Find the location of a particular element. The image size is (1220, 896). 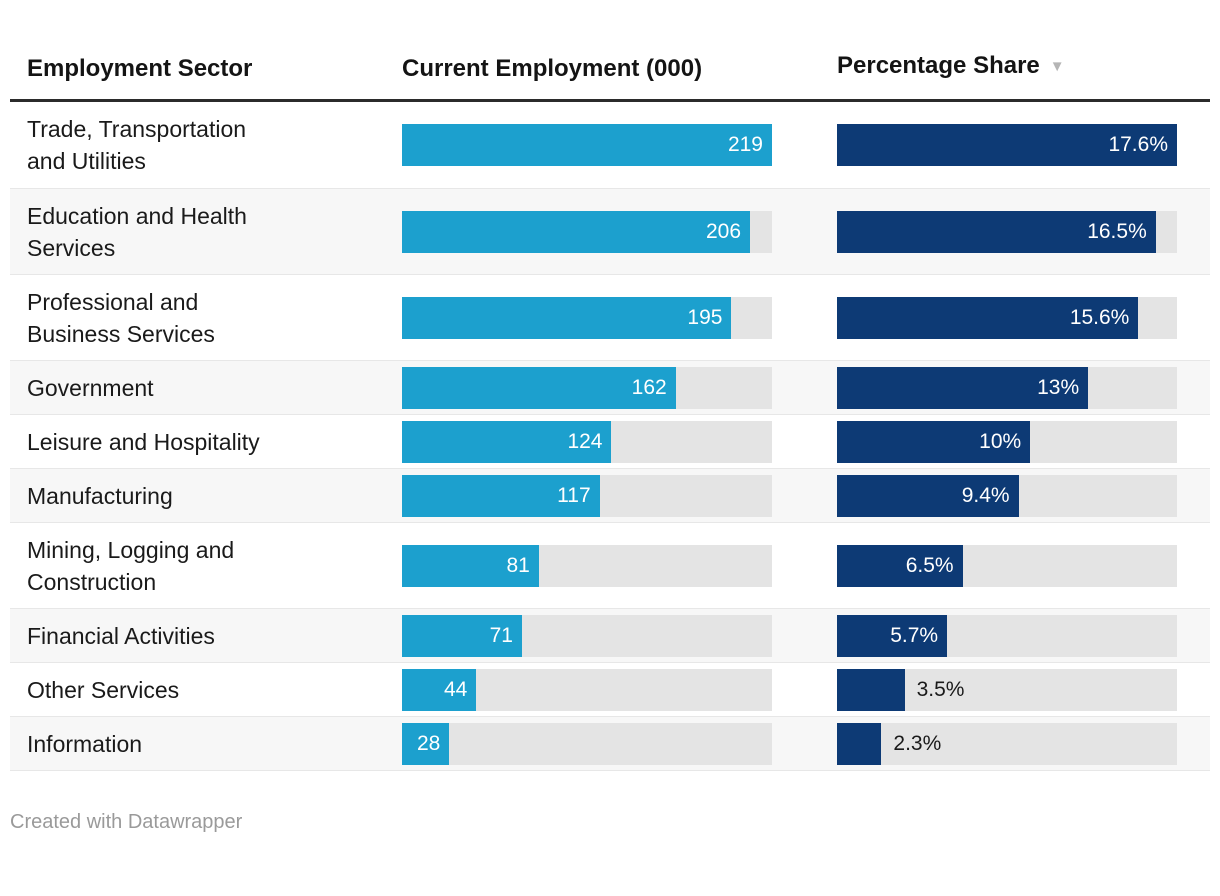

column-header-current-employment: Current Employment (000) is located at coordinates (552, 68).